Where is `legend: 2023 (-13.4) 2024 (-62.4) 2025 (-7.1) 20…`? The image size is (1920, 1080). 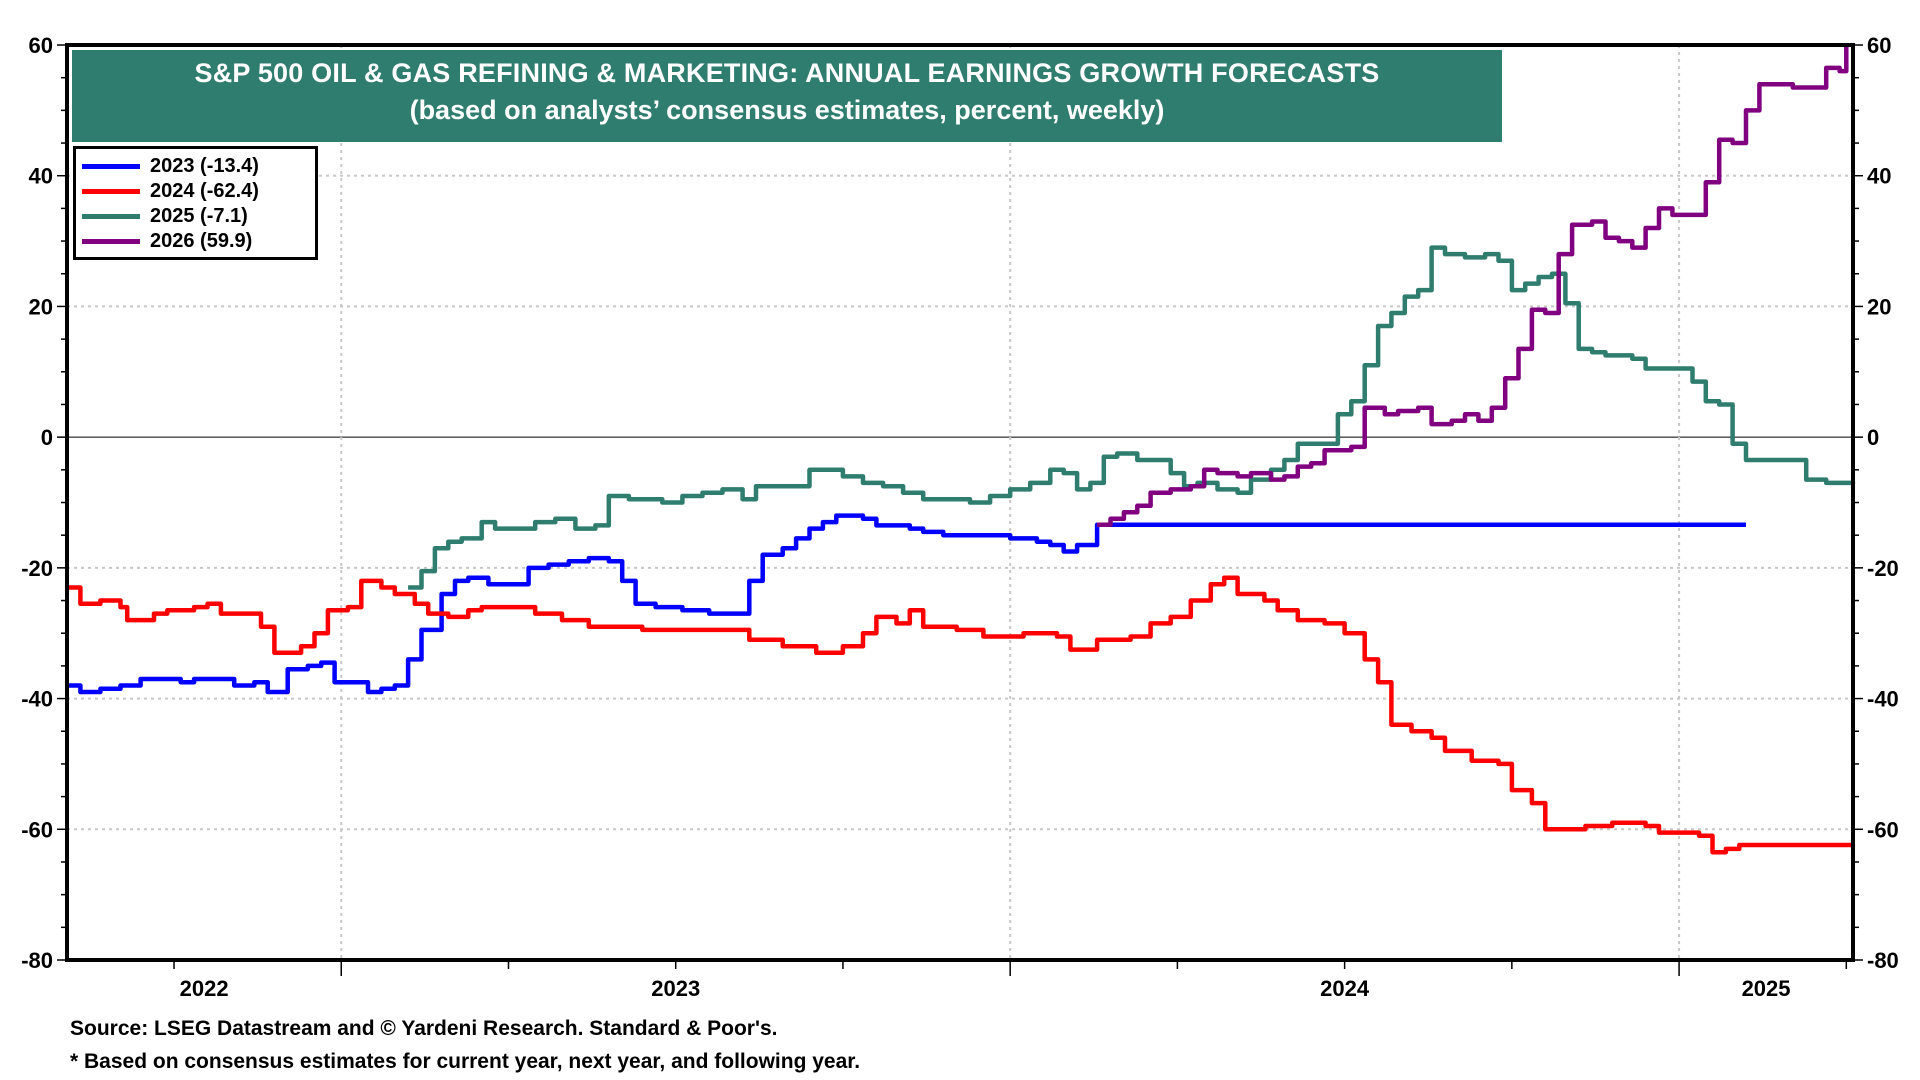 legend: 2023 (-13.4) 2024 (-62.4) 2025 (-7.1) 20… is located at coordinates (195, 203).